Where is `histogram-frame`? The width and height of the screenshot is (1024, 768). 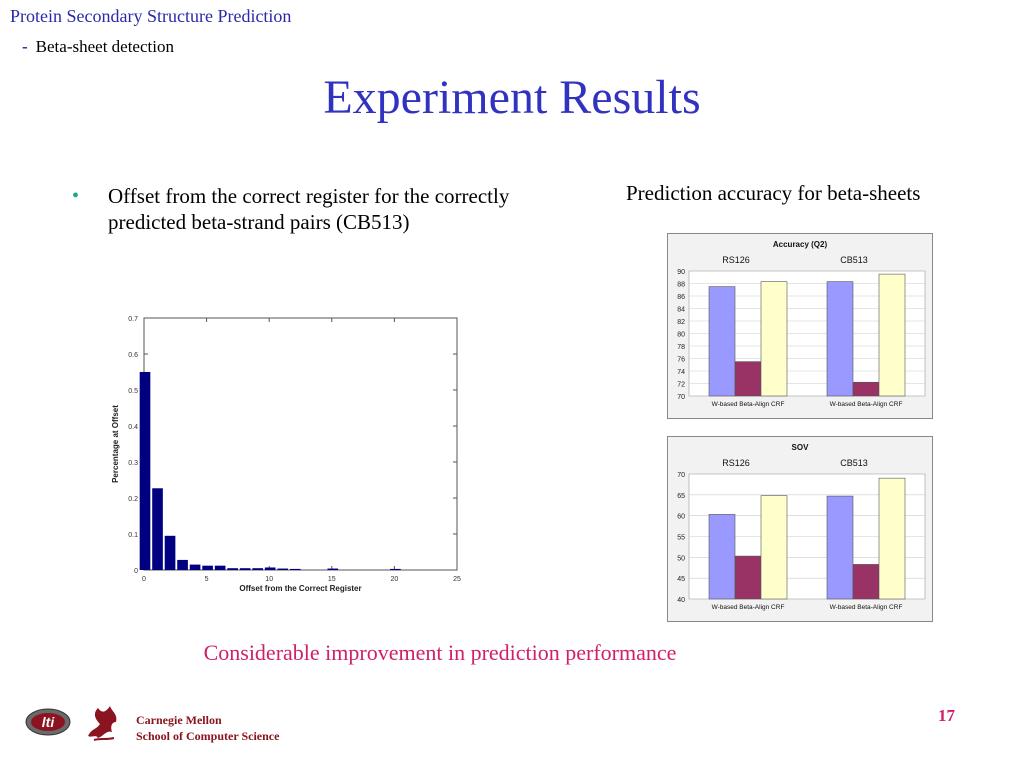
histogram-frame is located at coordinates (300, 444).